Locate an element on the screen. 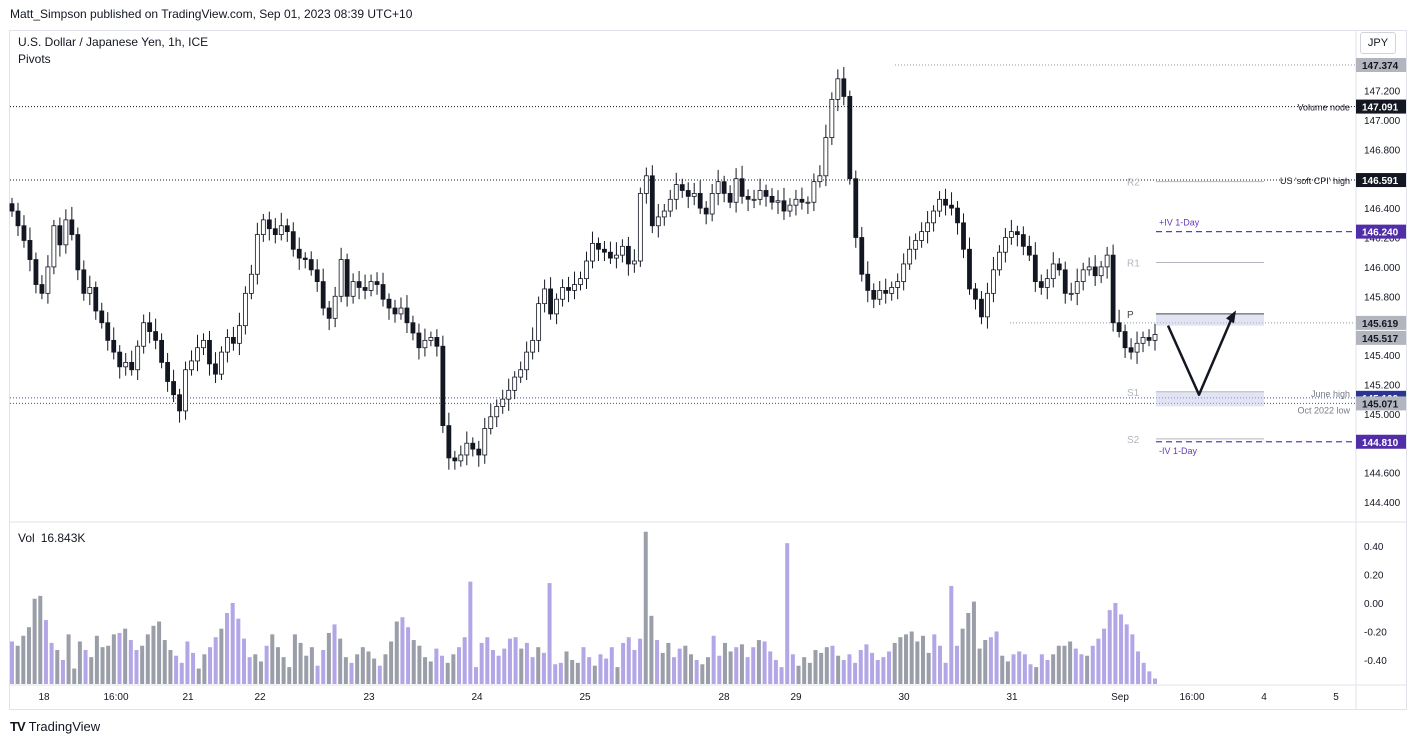  symbol-title: U.S. Dollar / Japanese Yen, 1h, ICE is located at coordinates (113, 42).